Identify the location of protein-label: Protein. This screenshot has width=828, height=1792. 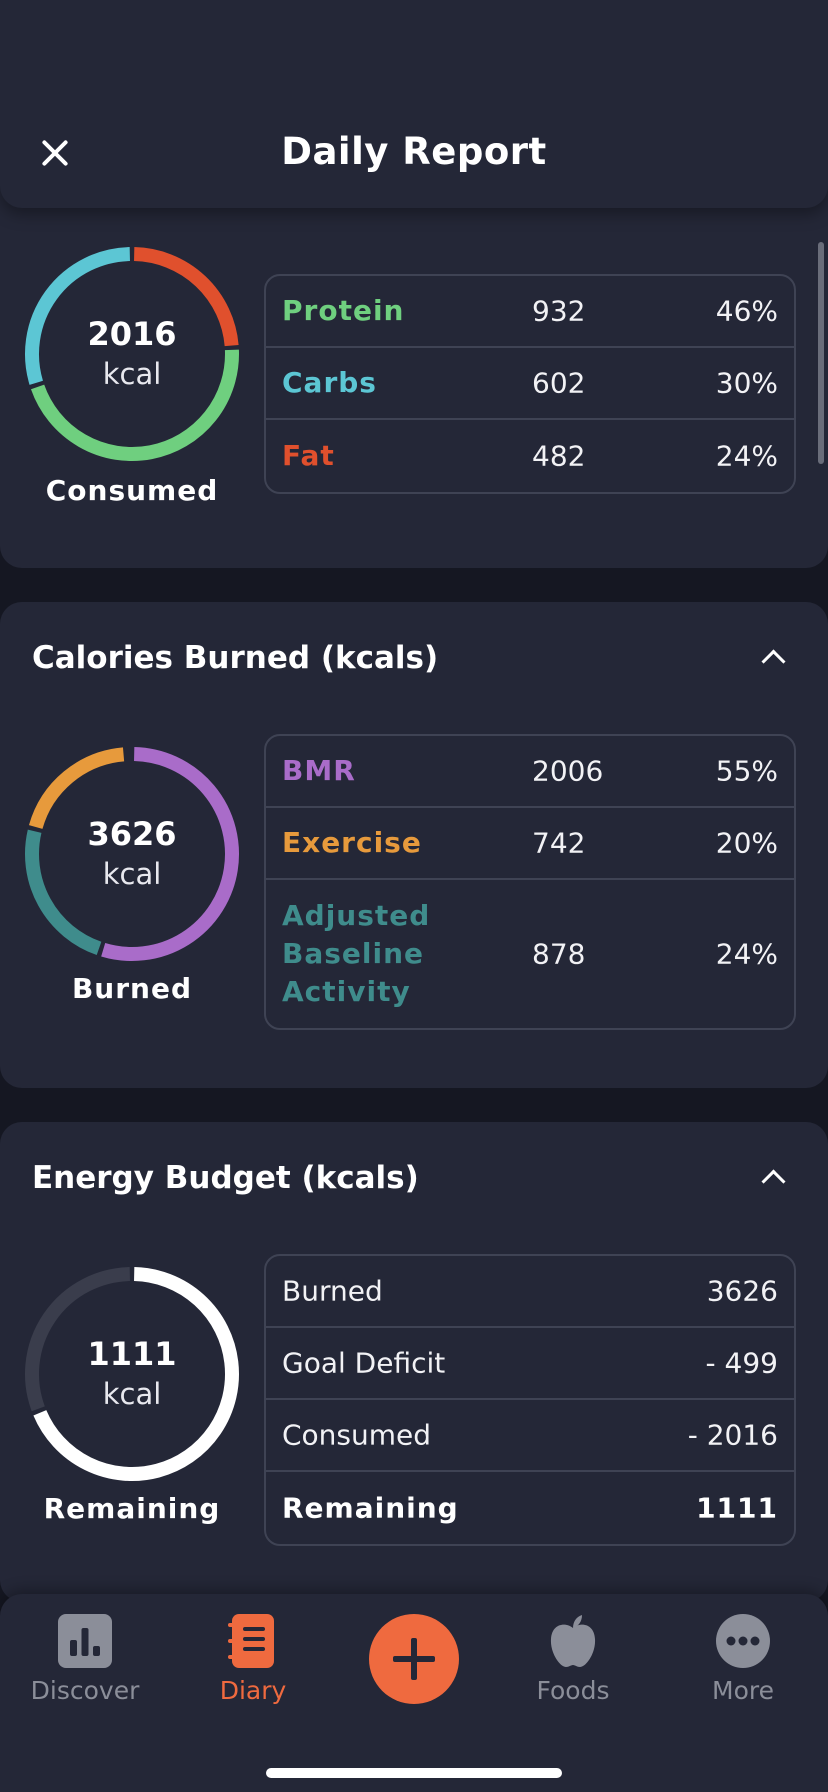
(343, 310).